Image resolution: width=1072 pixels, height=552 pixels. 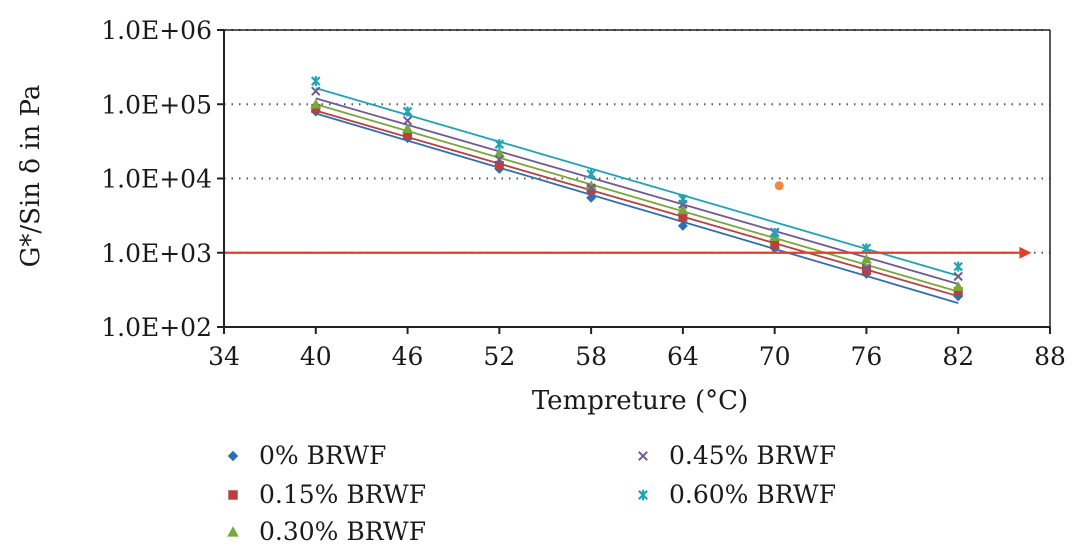 I want to click on x-tick-label: 34, so click(x=224, y=356).